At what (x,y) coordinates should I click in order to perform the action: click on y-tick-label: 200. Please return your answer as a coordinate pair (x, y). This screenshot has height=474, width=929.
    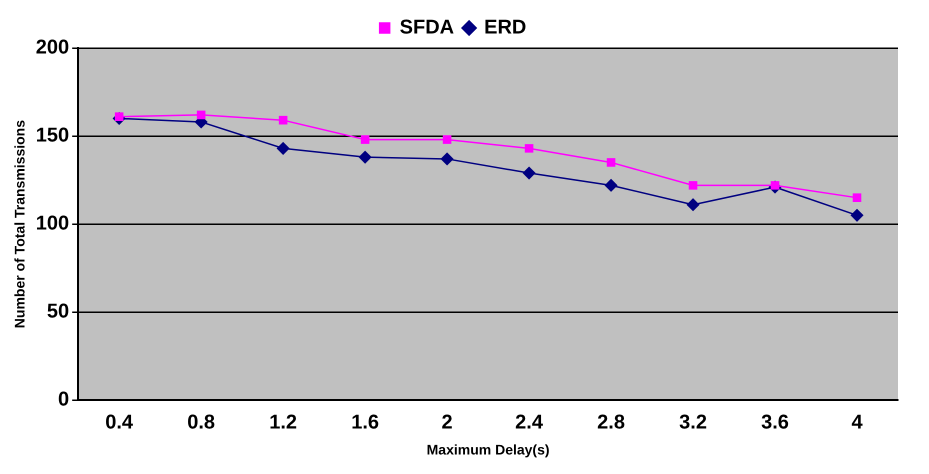
    Looking at the image, I should click on (53, 47).